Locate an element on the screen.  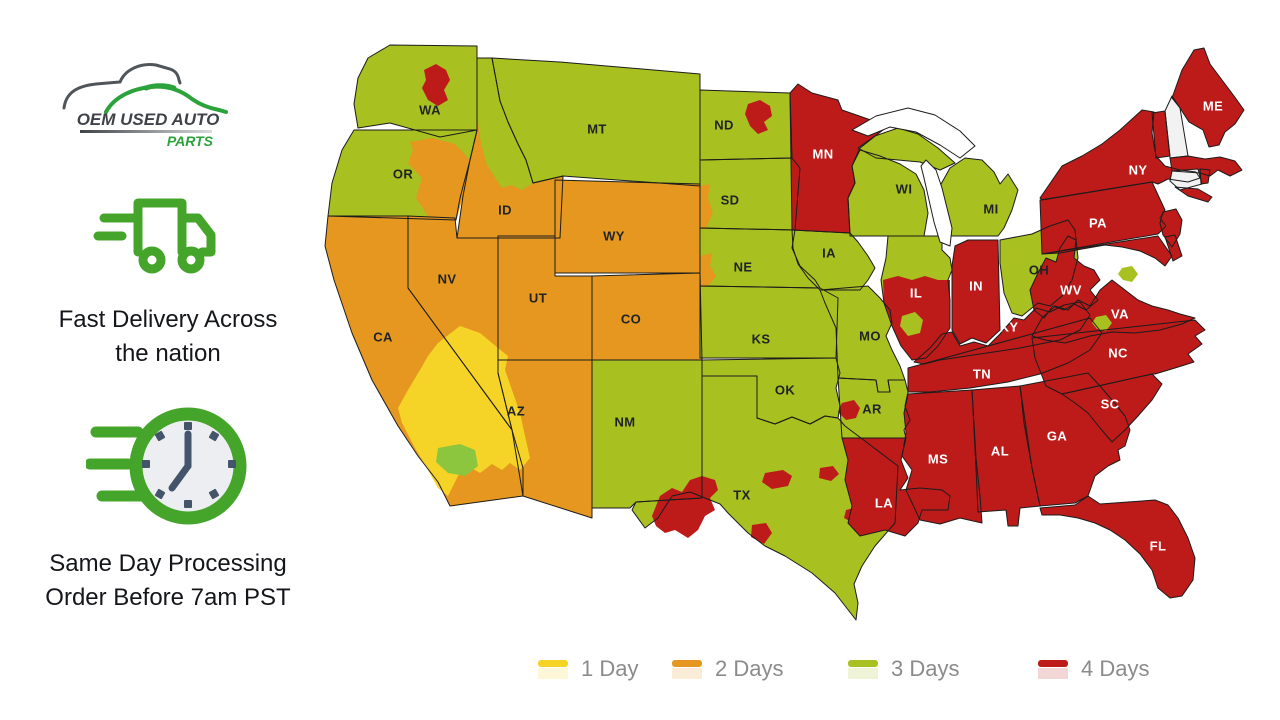
state-label-ne: NE is located at coordinates (743, 267).